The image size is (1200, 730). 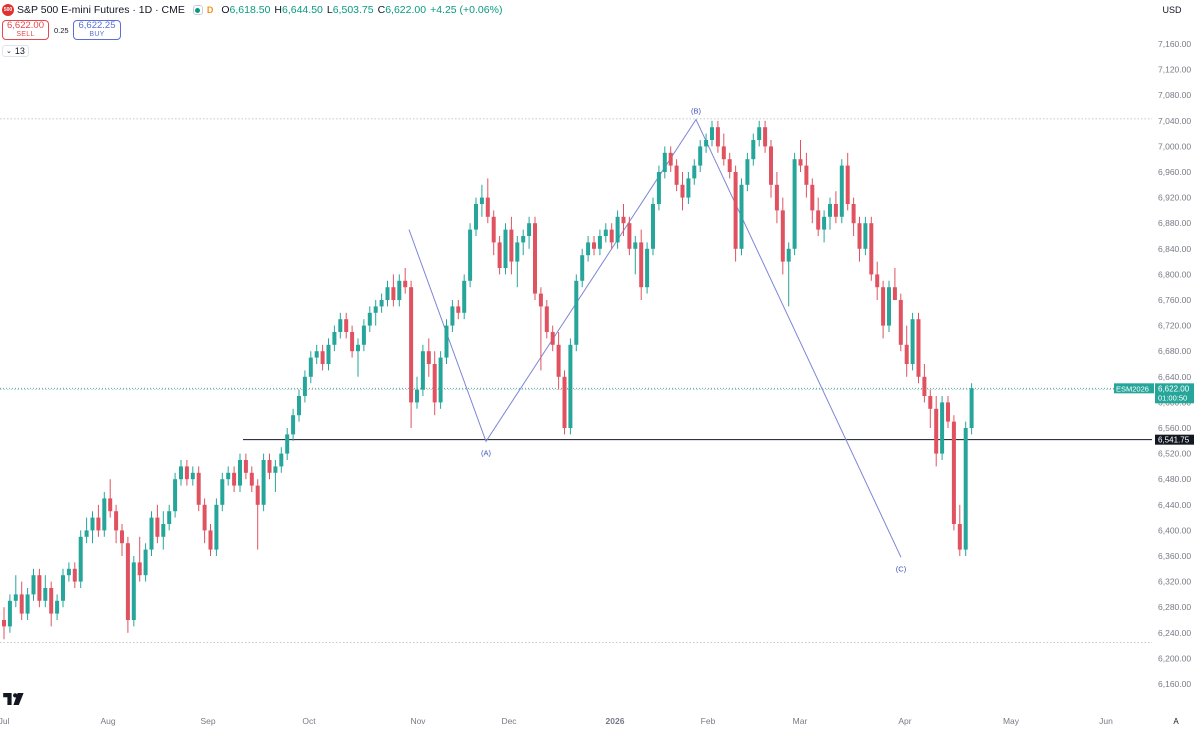 What do you see at coordinates (1174, 582) in the screenshot?
I see `price-tick-label: 6,320.00` at bounding box center [1174, 582].